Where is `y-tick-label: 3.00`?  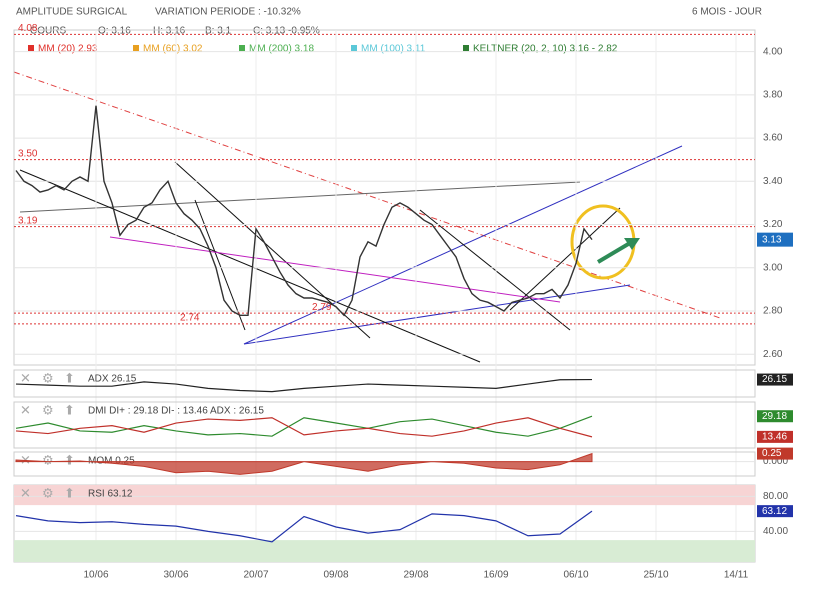 y-tick-label: 3.00 is located at coordinates (773, 267).